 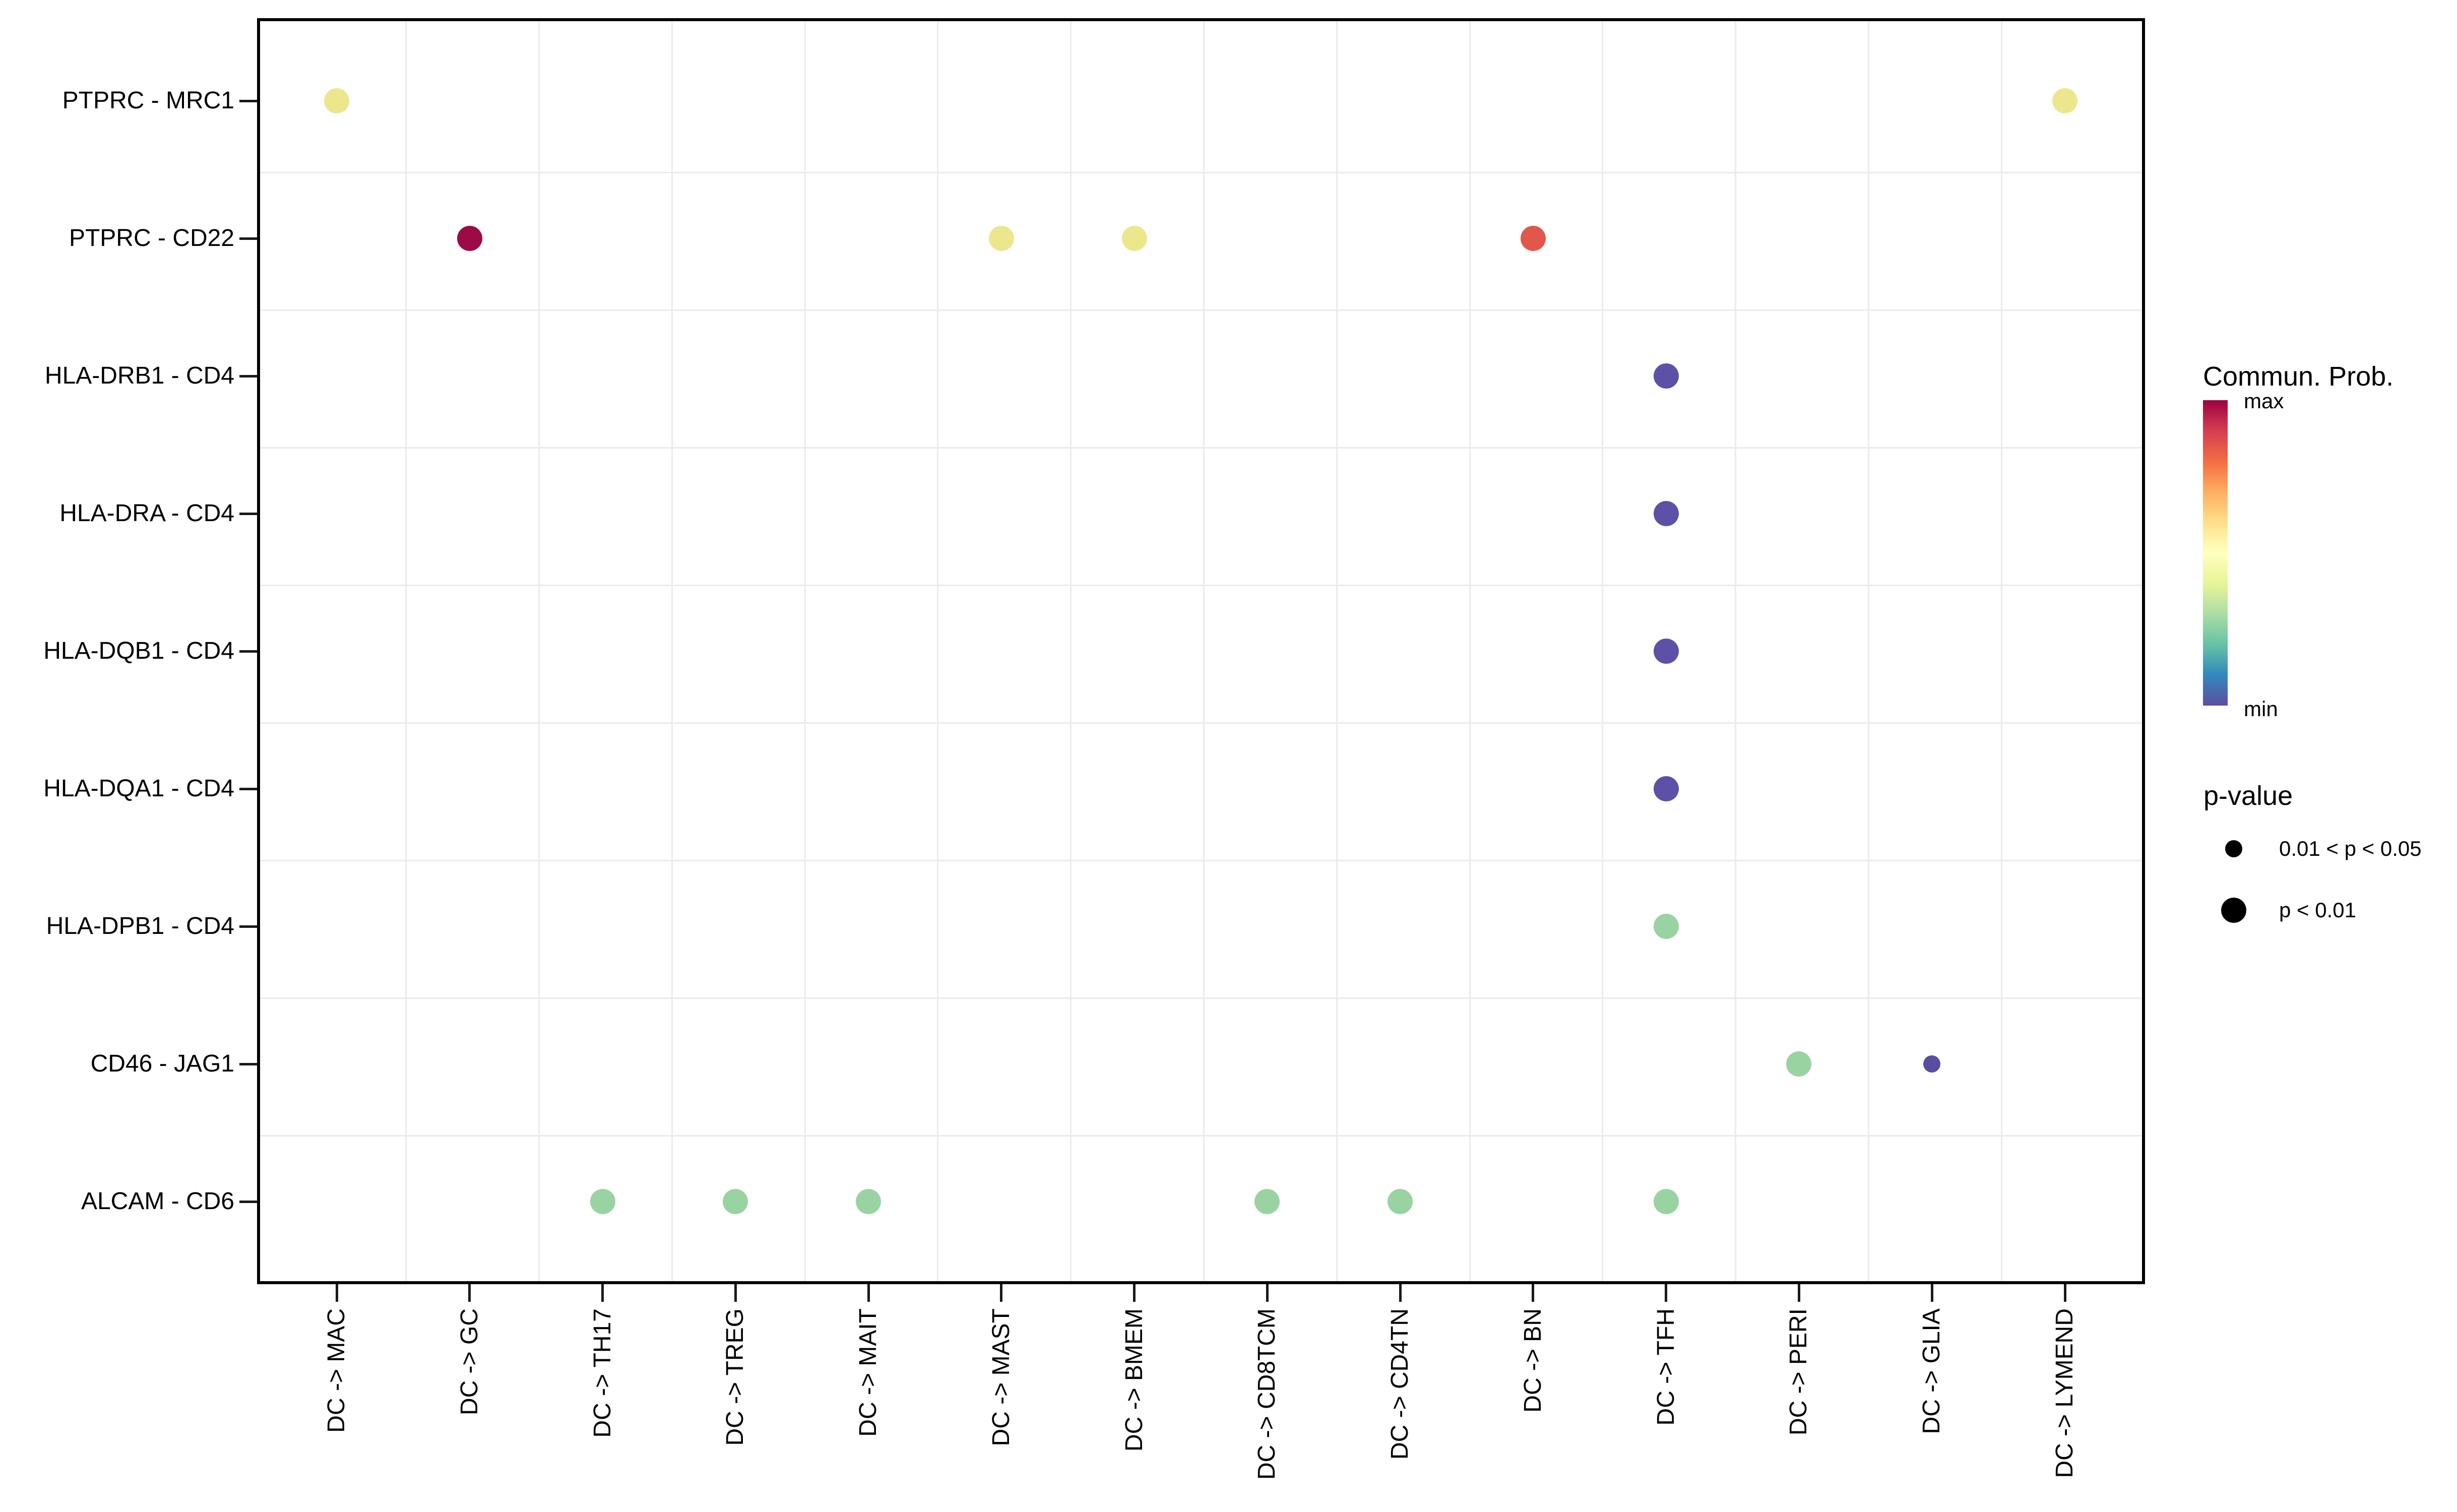 What do you see at coordinates (1267, 1394) in the screenshot?
I see `x-axis-label: DC -> CD8TCM` at bounding box center [1267, 1394].